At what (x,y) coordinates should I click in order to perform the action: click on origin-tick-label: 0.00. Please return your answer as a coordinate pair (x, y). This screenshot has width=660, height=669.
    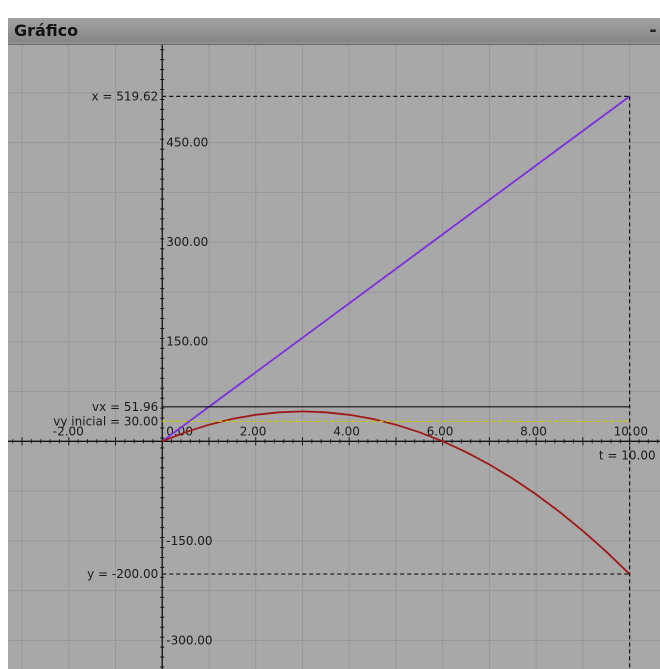
    Looking at the image, I should click on (179, 431).